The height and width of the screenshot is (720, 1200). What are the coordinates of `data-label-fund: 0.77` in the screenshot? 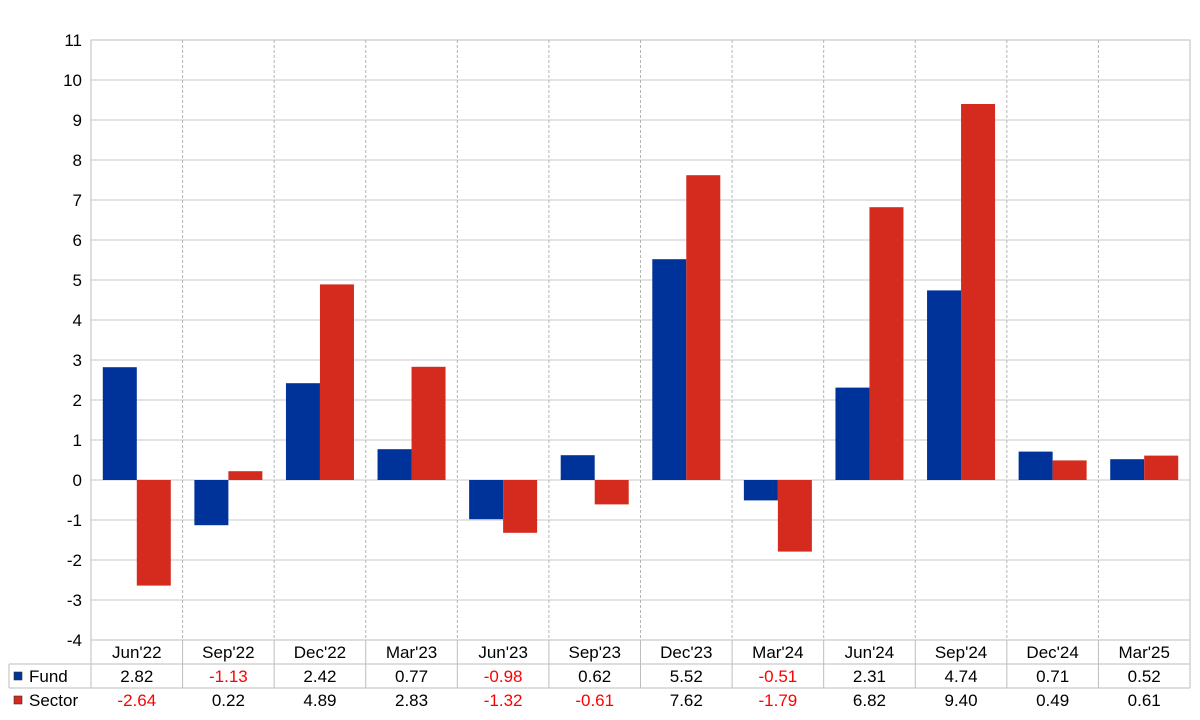 It's located at (411, 676).